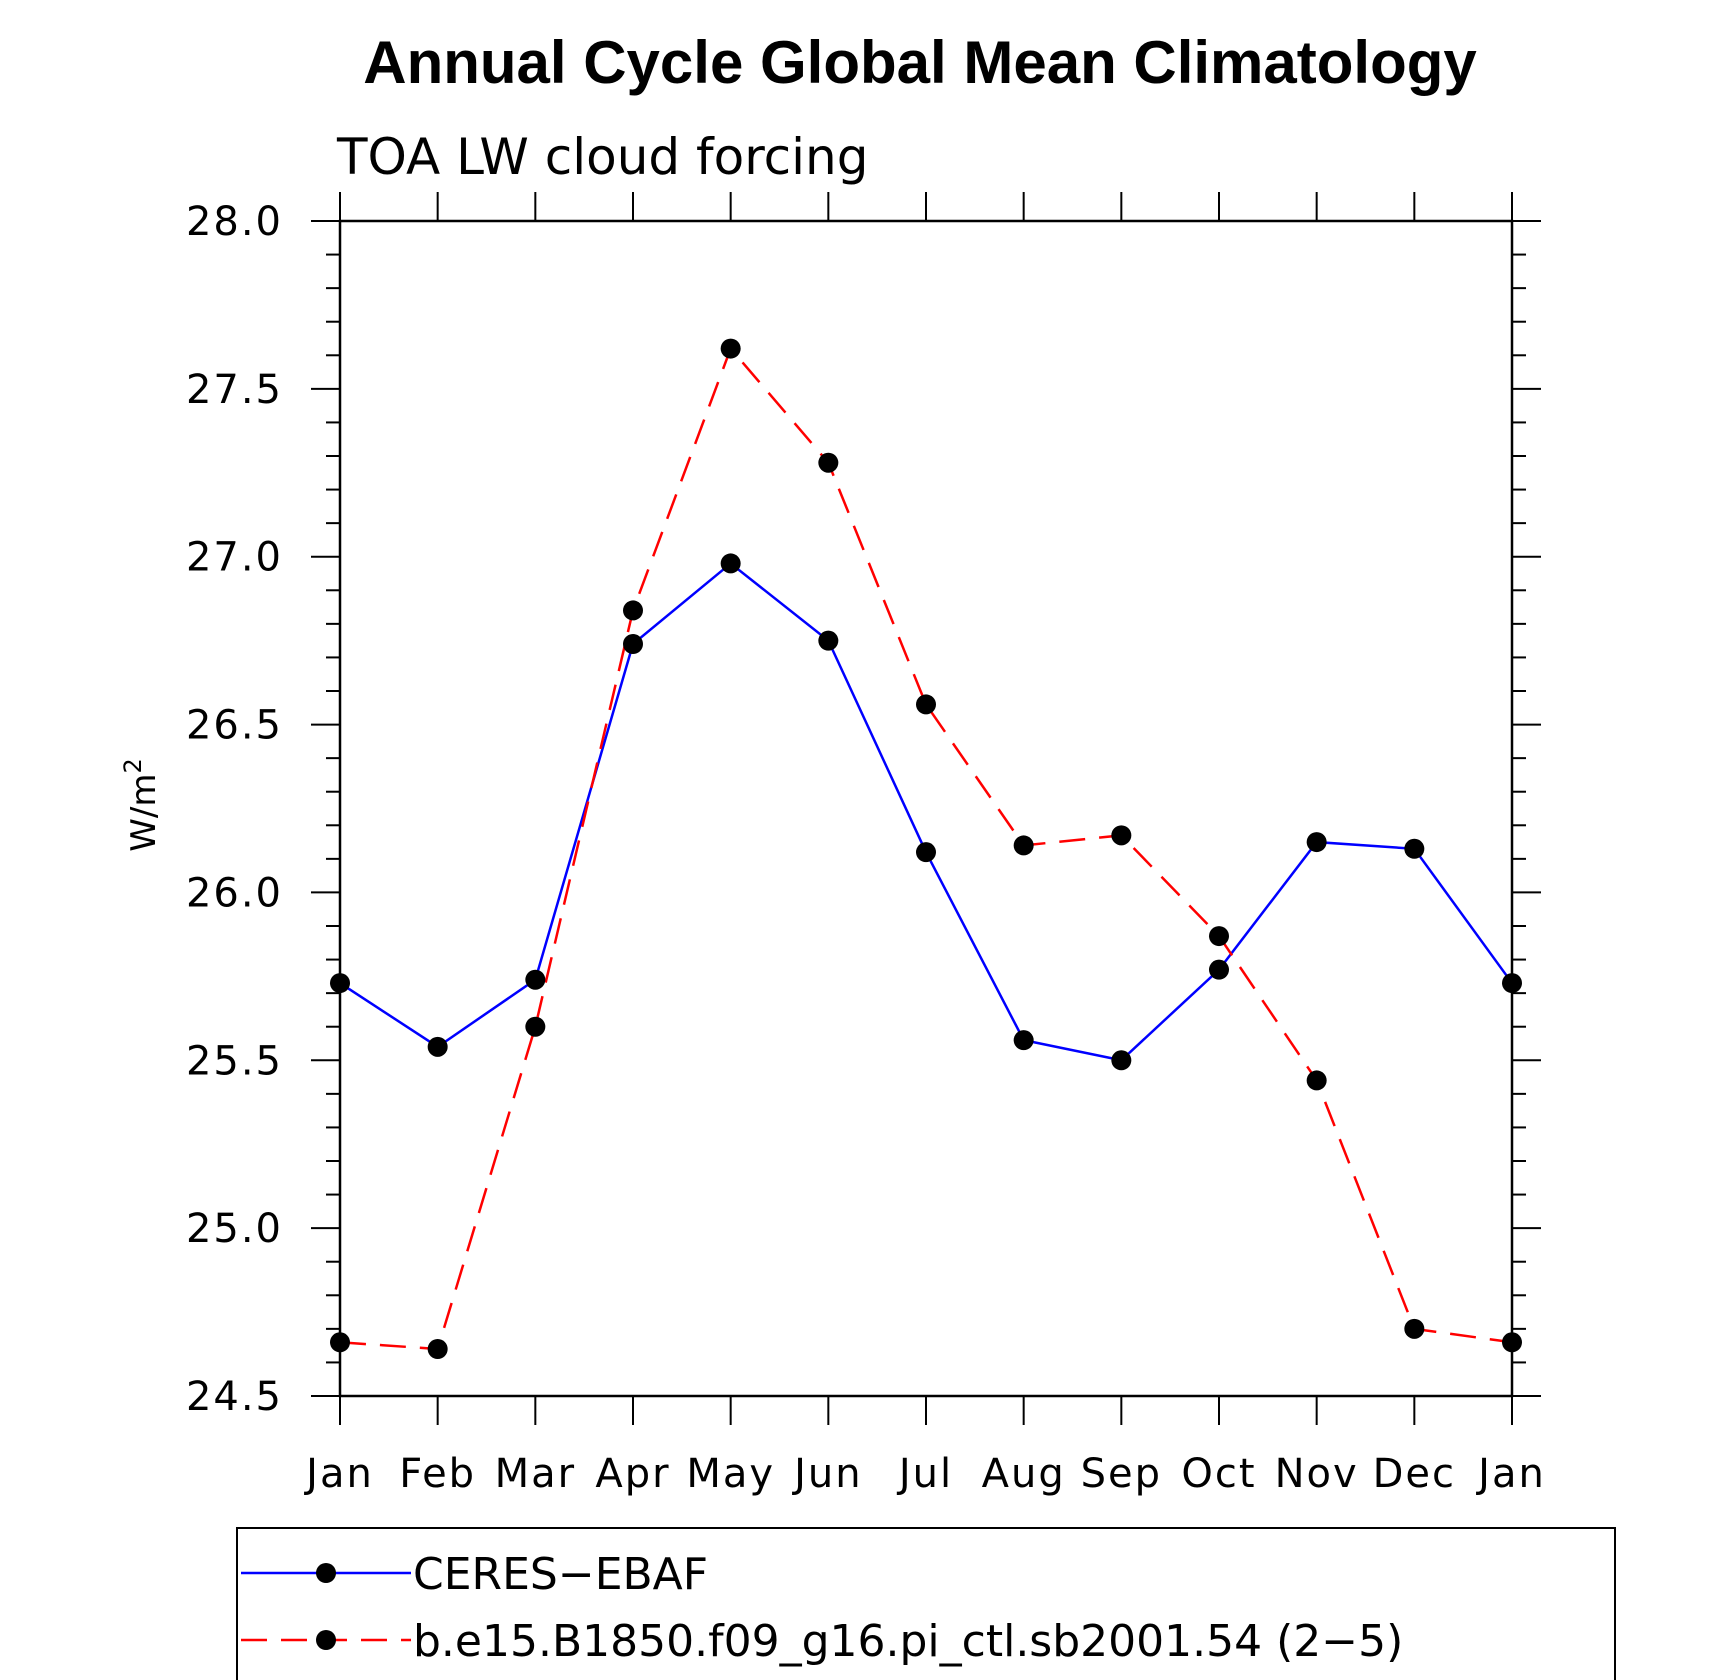  I want to click on x-tick-label: Nov, so click(1317, 1474).